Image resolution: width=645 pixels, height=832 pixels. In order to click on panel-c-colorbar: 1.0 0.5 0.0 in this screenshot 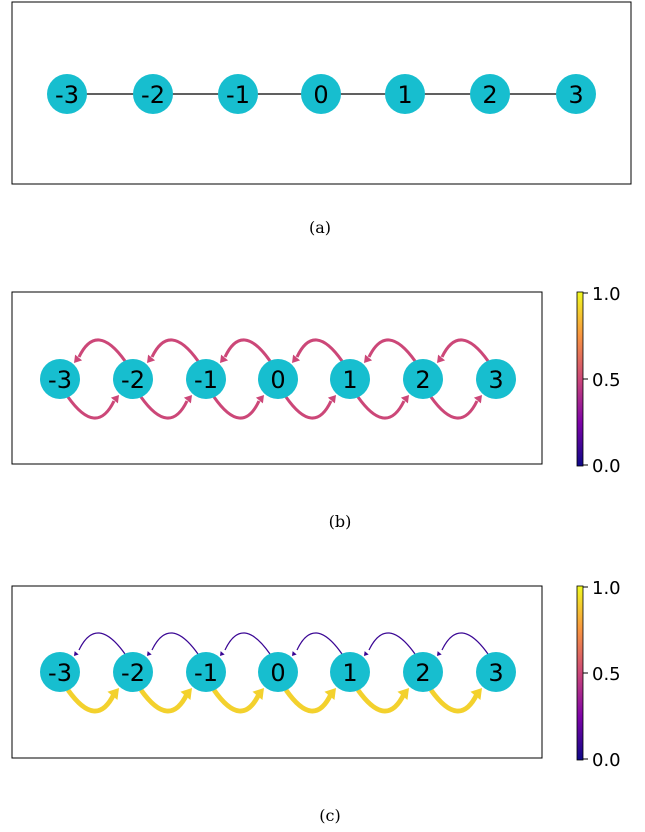, I will do `click(598, 674)`.